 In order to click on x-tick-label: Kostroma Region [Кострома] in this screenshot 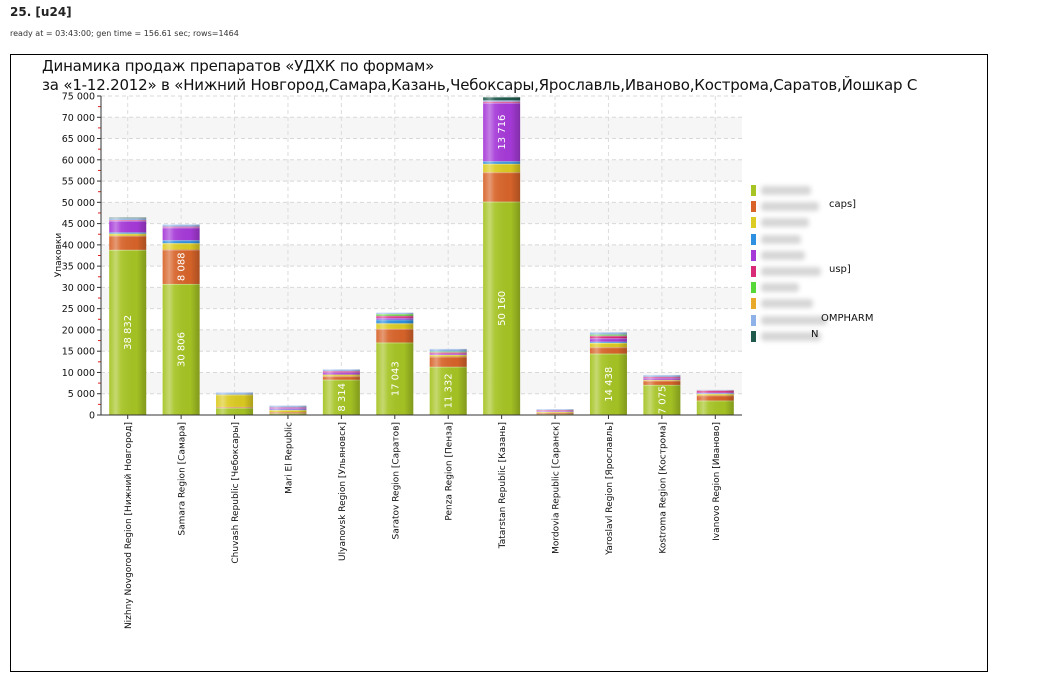, I will do `click(663, 488)`.